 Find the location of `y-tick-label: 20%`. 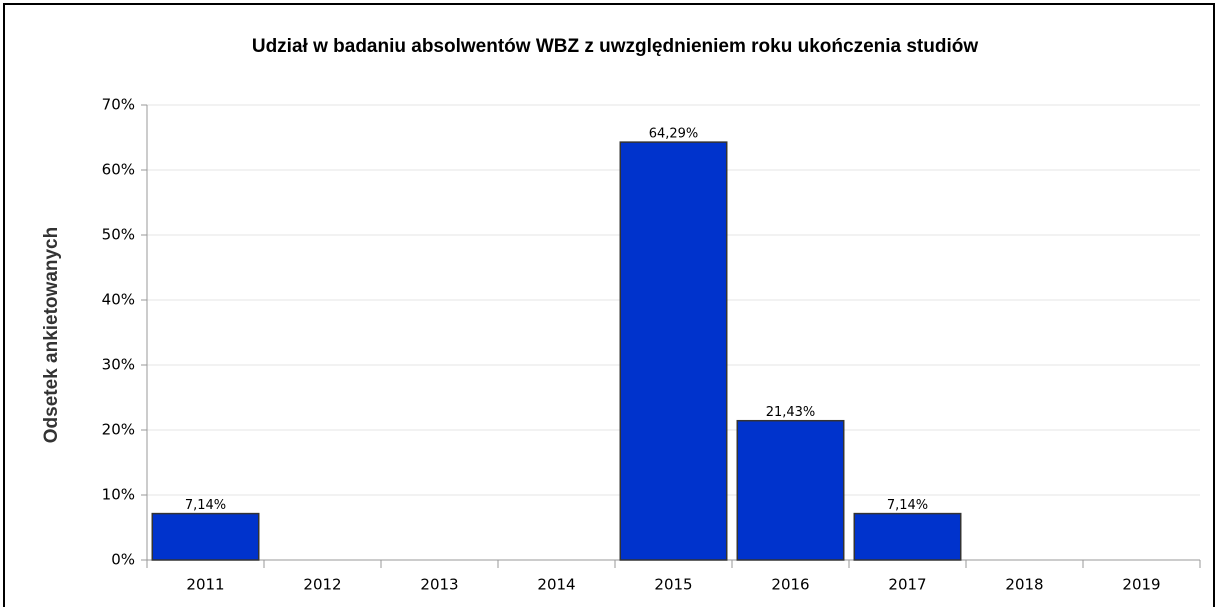

y-tick-label: 20% is located at coordinates (118, 430).